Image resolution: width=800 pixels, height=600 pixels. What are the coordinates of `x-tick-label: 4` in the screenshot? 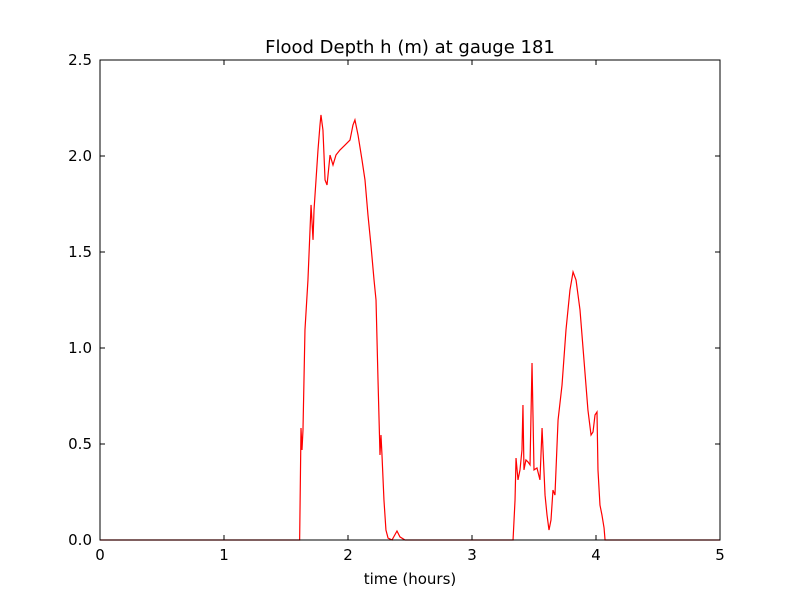 It's located at (596, 555).